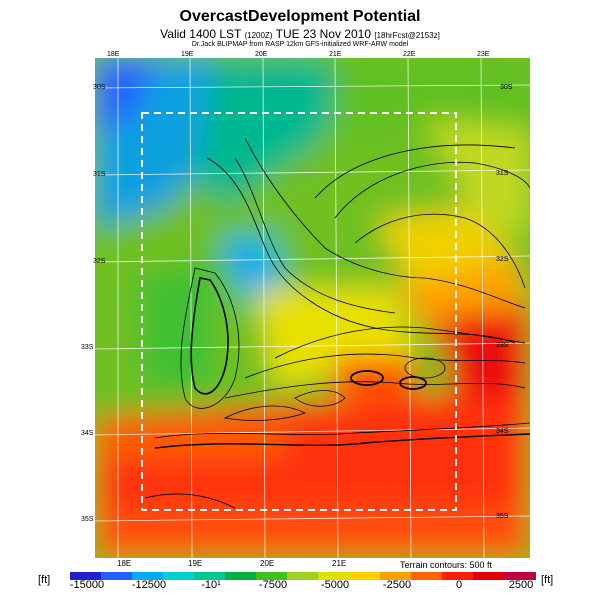  I want to click on colorbar, so click(303, 576).